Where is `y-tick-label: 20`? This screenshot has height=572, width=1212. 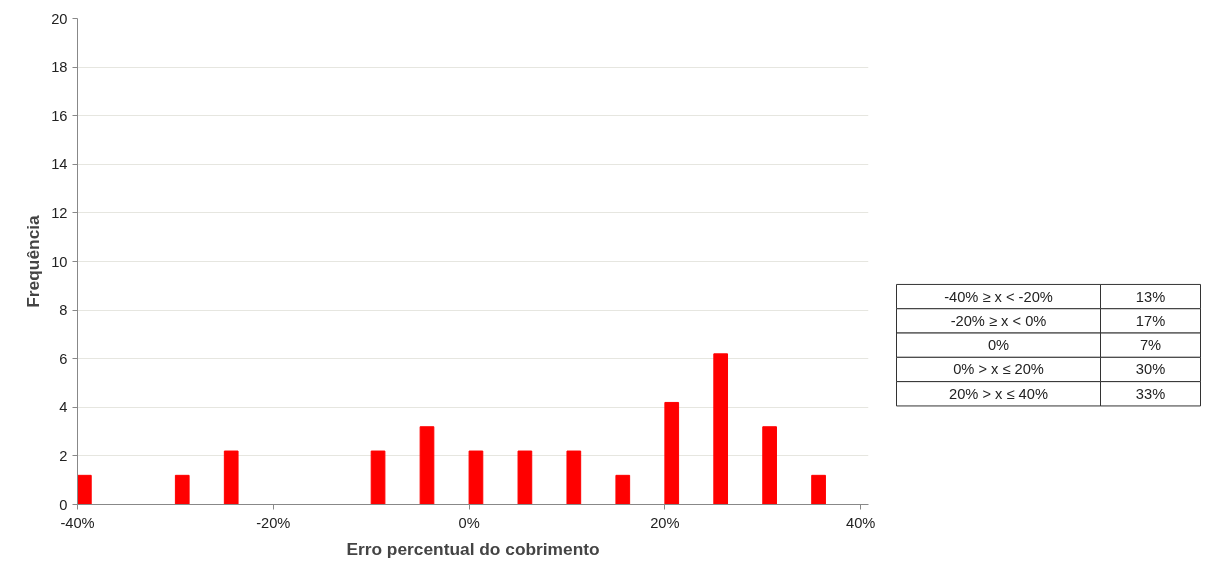
y-tick-label: 20 is located at coordinates (59, 18).